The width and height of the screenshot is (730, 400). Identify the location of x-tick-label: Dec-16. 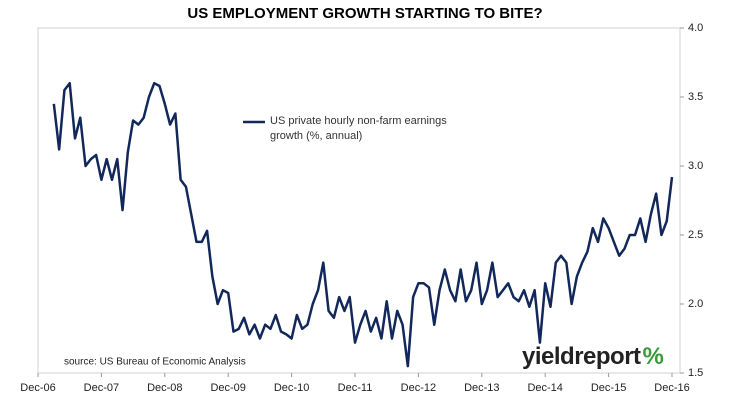
(671, 388).